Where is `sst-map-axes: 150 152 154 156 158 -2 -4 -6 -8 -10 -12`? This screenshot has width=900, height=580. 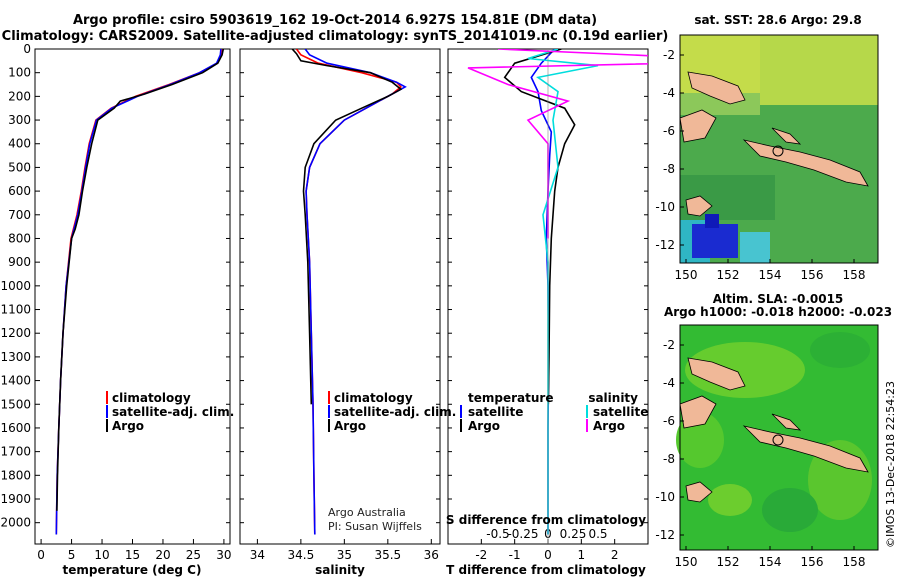
sst-map-axes: 150 152 154 156 158 -2 -4 -6 -8 -10 -12 is located at coordinates (760, 165).